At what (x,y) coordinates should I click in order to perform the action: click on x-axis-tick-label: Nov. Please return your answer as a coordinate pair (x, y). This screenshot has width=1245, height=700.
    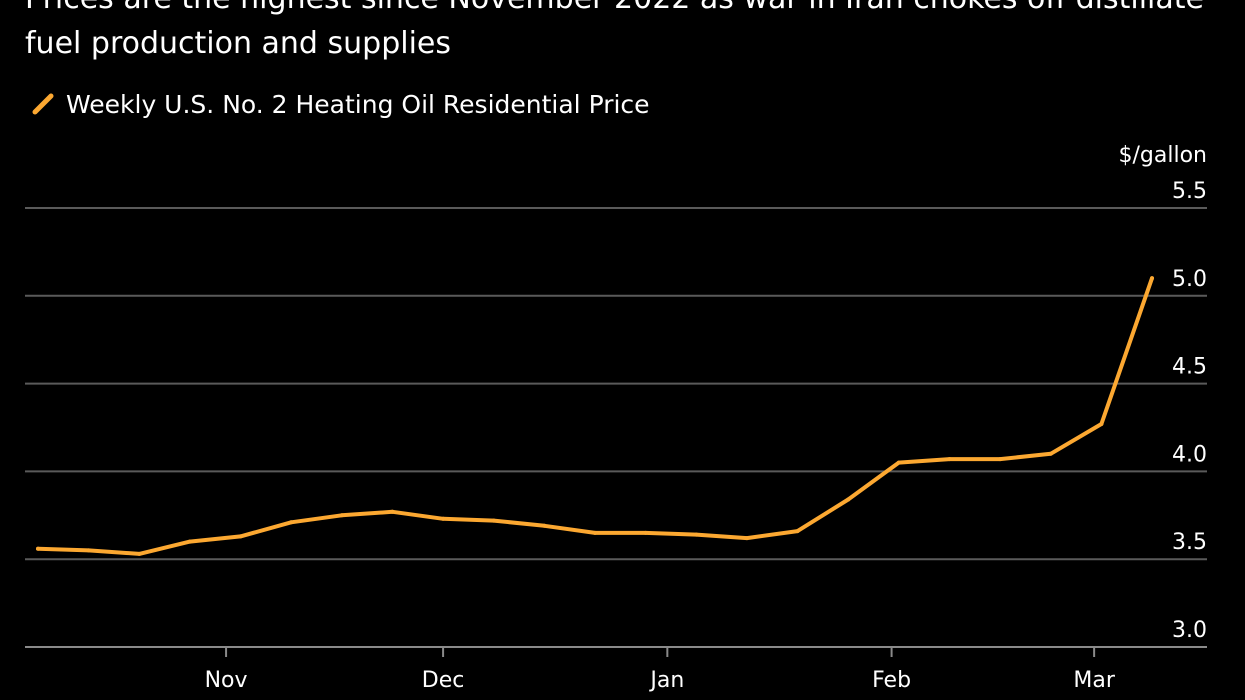
    Looking at the image, I should click on (226, 680).